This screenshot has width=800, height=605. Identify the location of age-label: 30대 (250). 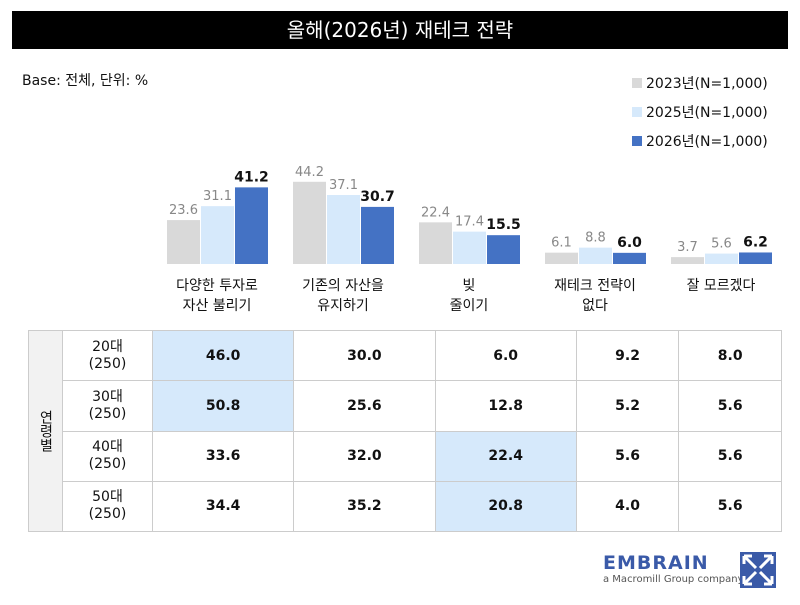
(107, 406).